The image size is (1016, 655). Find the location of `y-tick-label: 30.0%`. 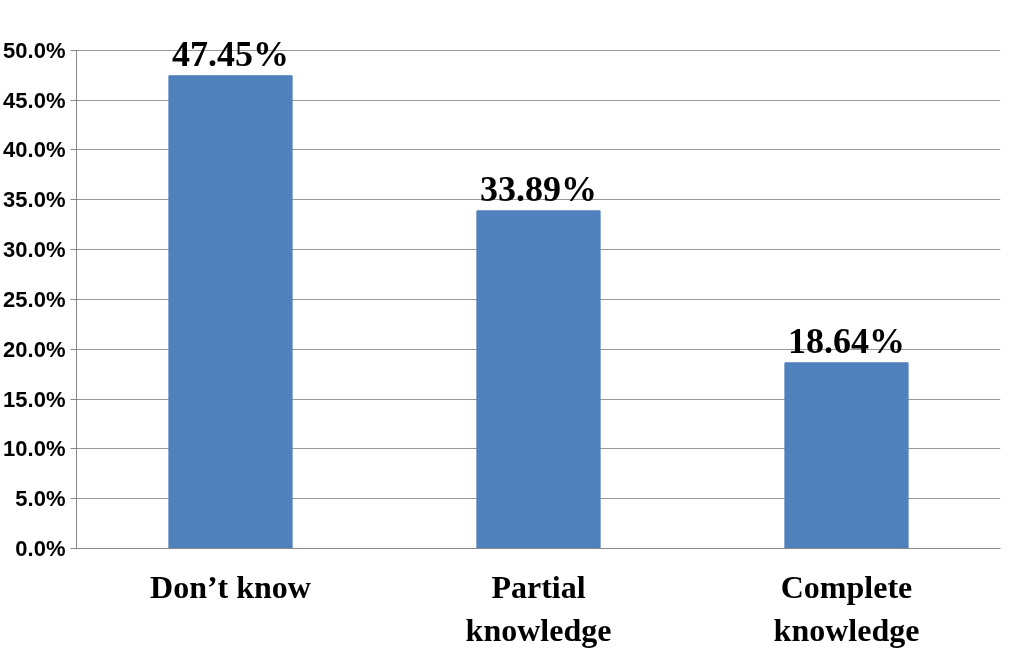

y-tick-label: 30.0% is located at coordinates (34, 250).